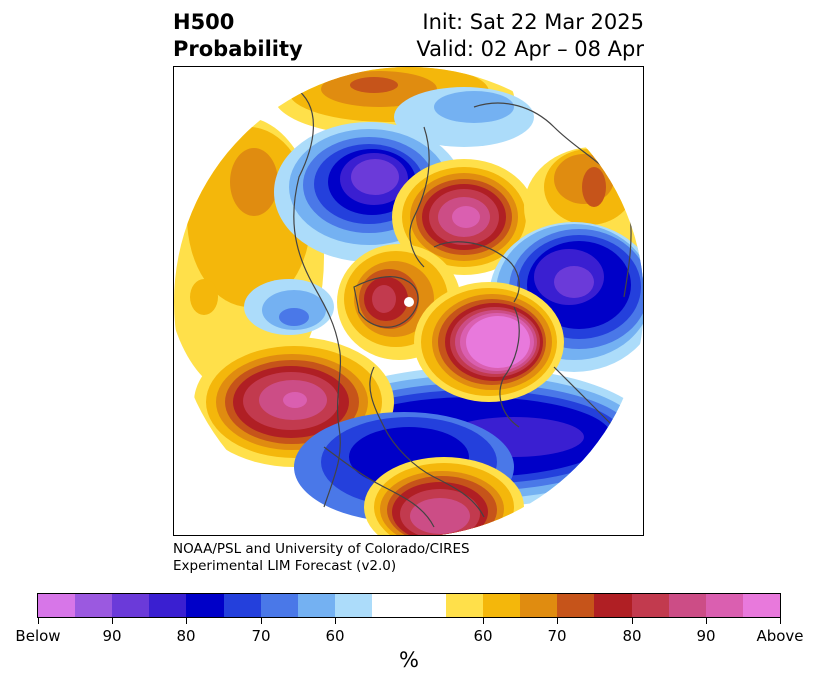 The width and height of the screenshot is (819, 686). Describe the element at coordinates (409, 660) in the screenshot. I see `colorbar-unit: %` at that location.